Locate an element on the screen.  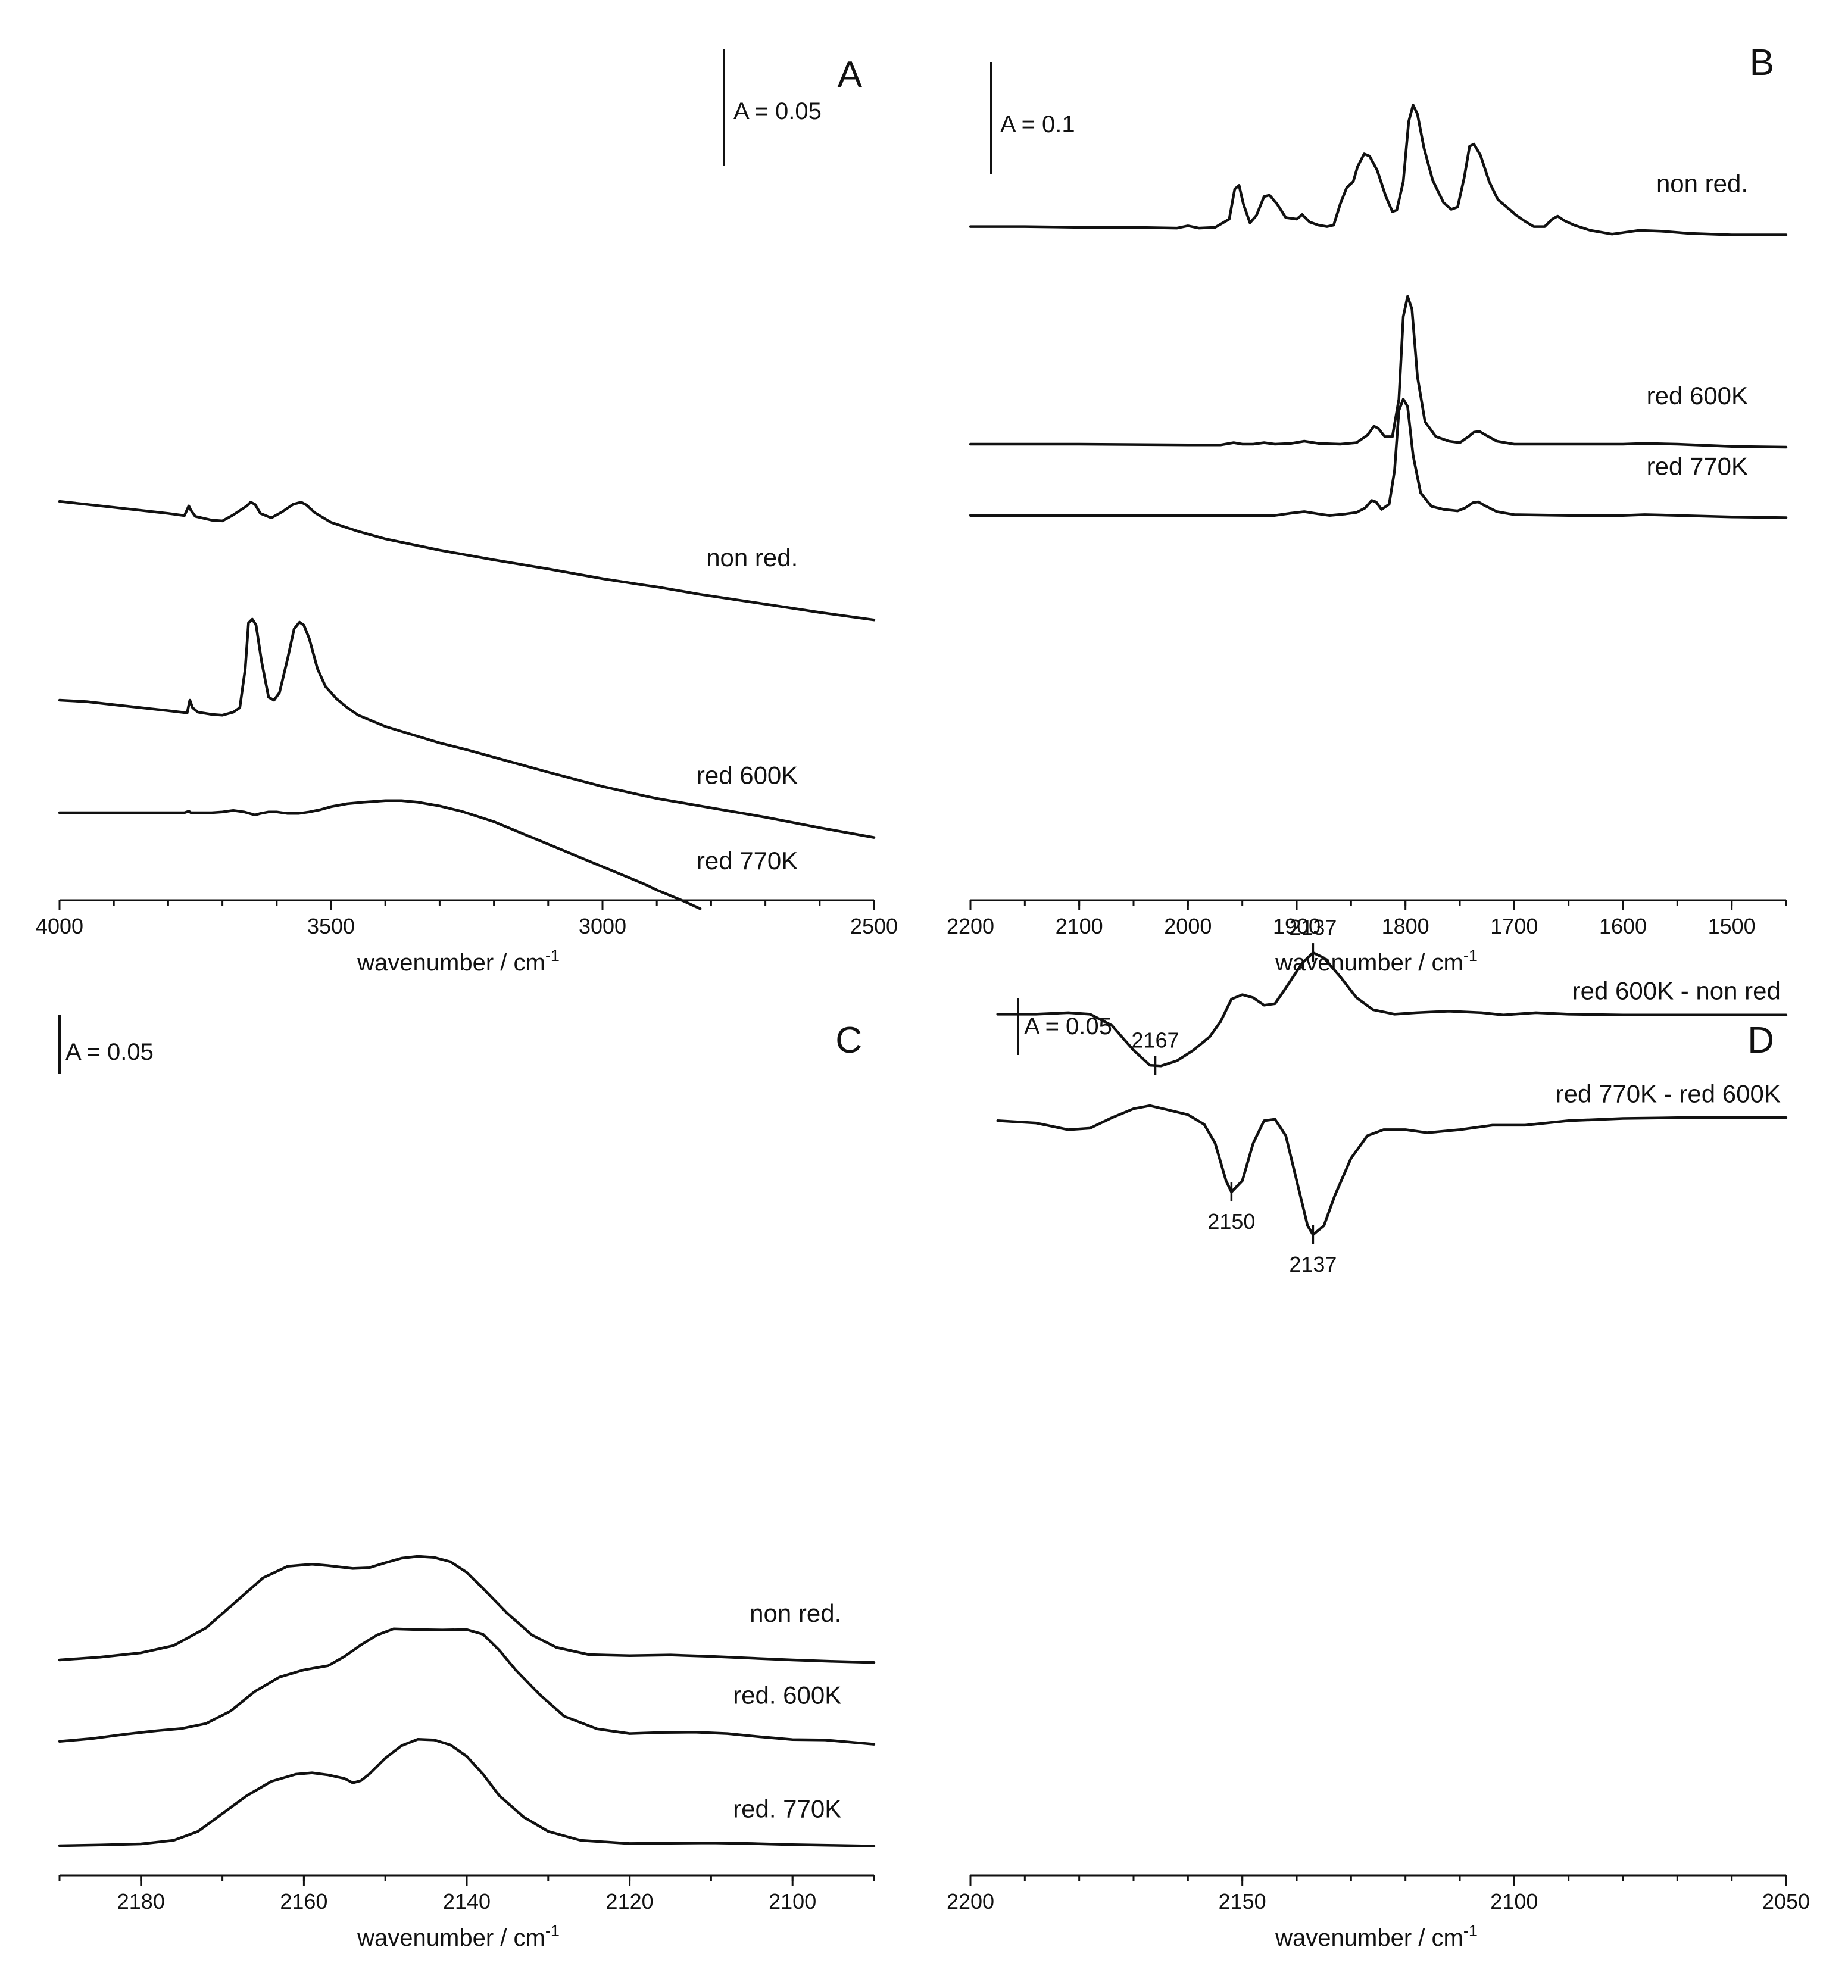
x-tick-label: 2000 is located at coordinates (1188, 926).